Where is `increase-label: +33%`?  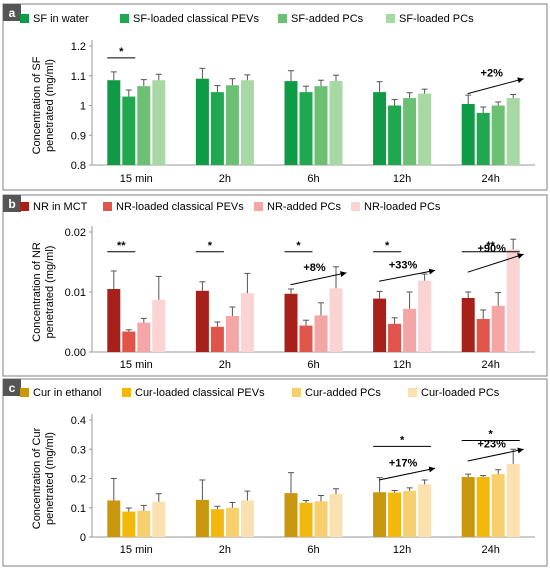 increase-label: +33% is located at coordinates (403, 265).